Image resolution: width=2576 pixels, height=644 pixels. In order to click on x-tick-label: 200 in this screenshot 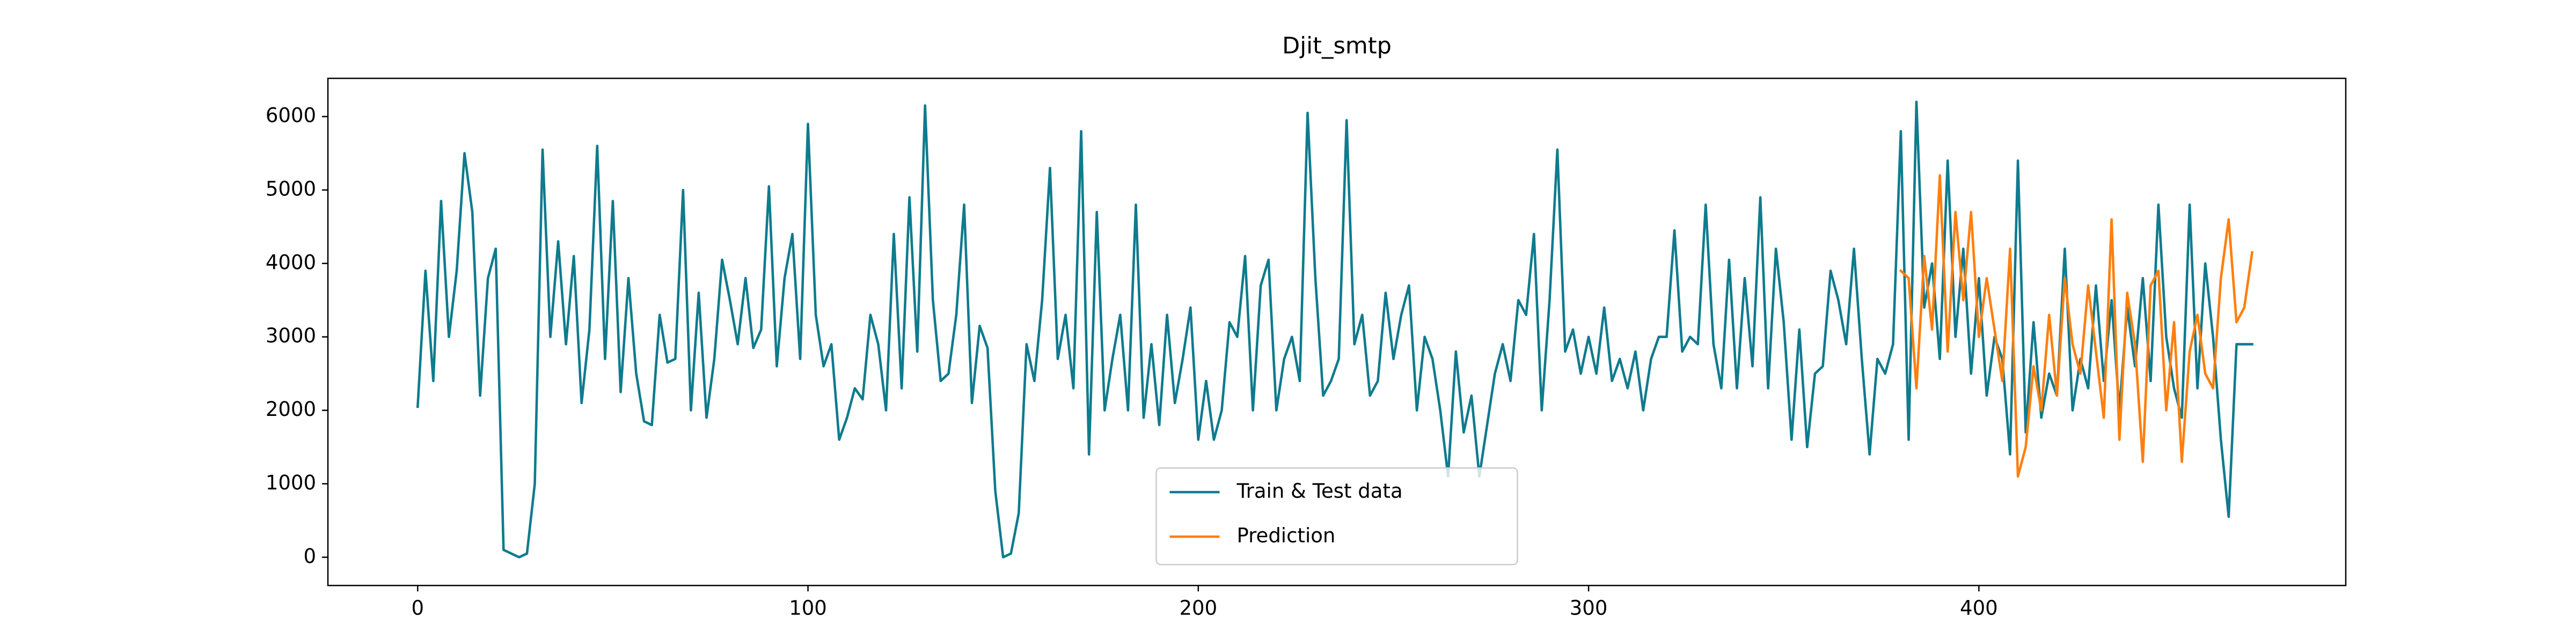, I will do `click(1199, 608)`.